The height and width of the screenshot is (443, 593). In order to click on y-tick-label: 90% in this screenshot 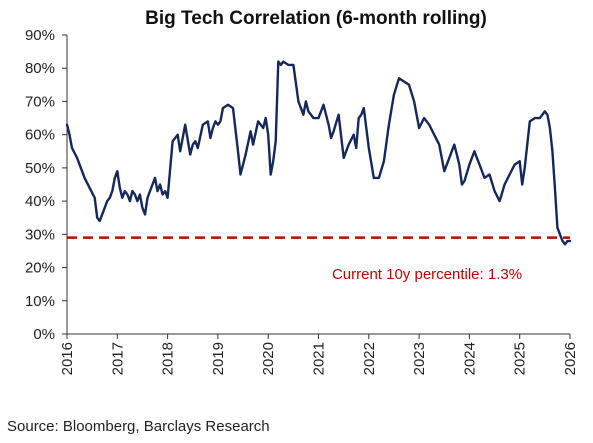, I will do `click(40, 35)`.